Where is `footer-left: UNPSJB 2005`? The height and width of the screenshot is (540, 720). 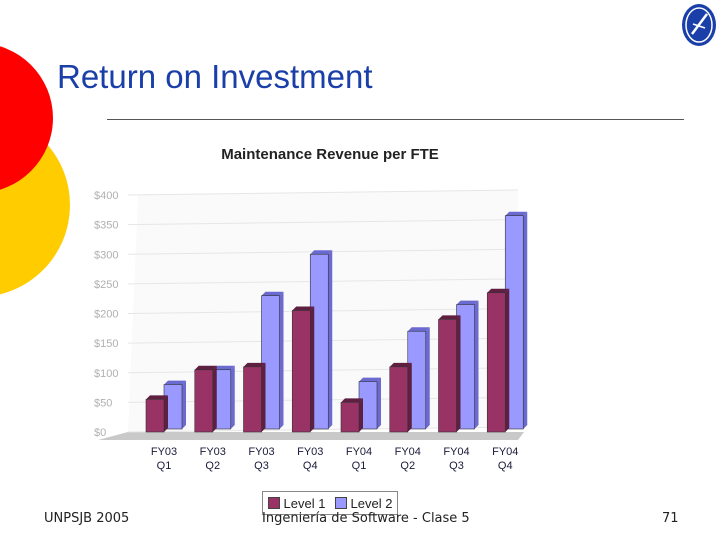 footer-left: UNPSJB 2005 is located at coordinates (87, 518).